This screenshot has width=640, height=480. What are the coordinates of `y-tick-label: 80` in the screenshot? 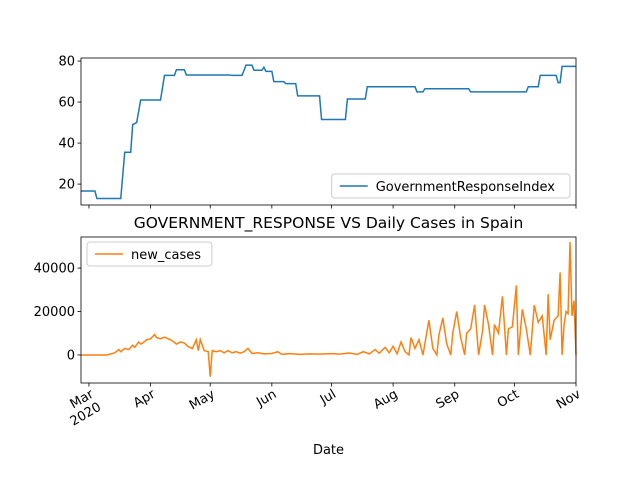 It's located at (66, 62).